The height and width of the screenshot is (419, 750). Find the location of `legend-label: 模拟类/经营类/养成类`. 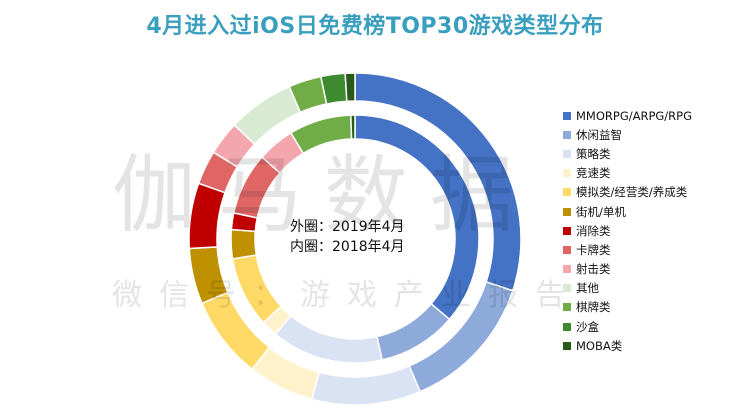

legend-label: 模拟类/经营类/养成类 is located at coordinates (632, 192).